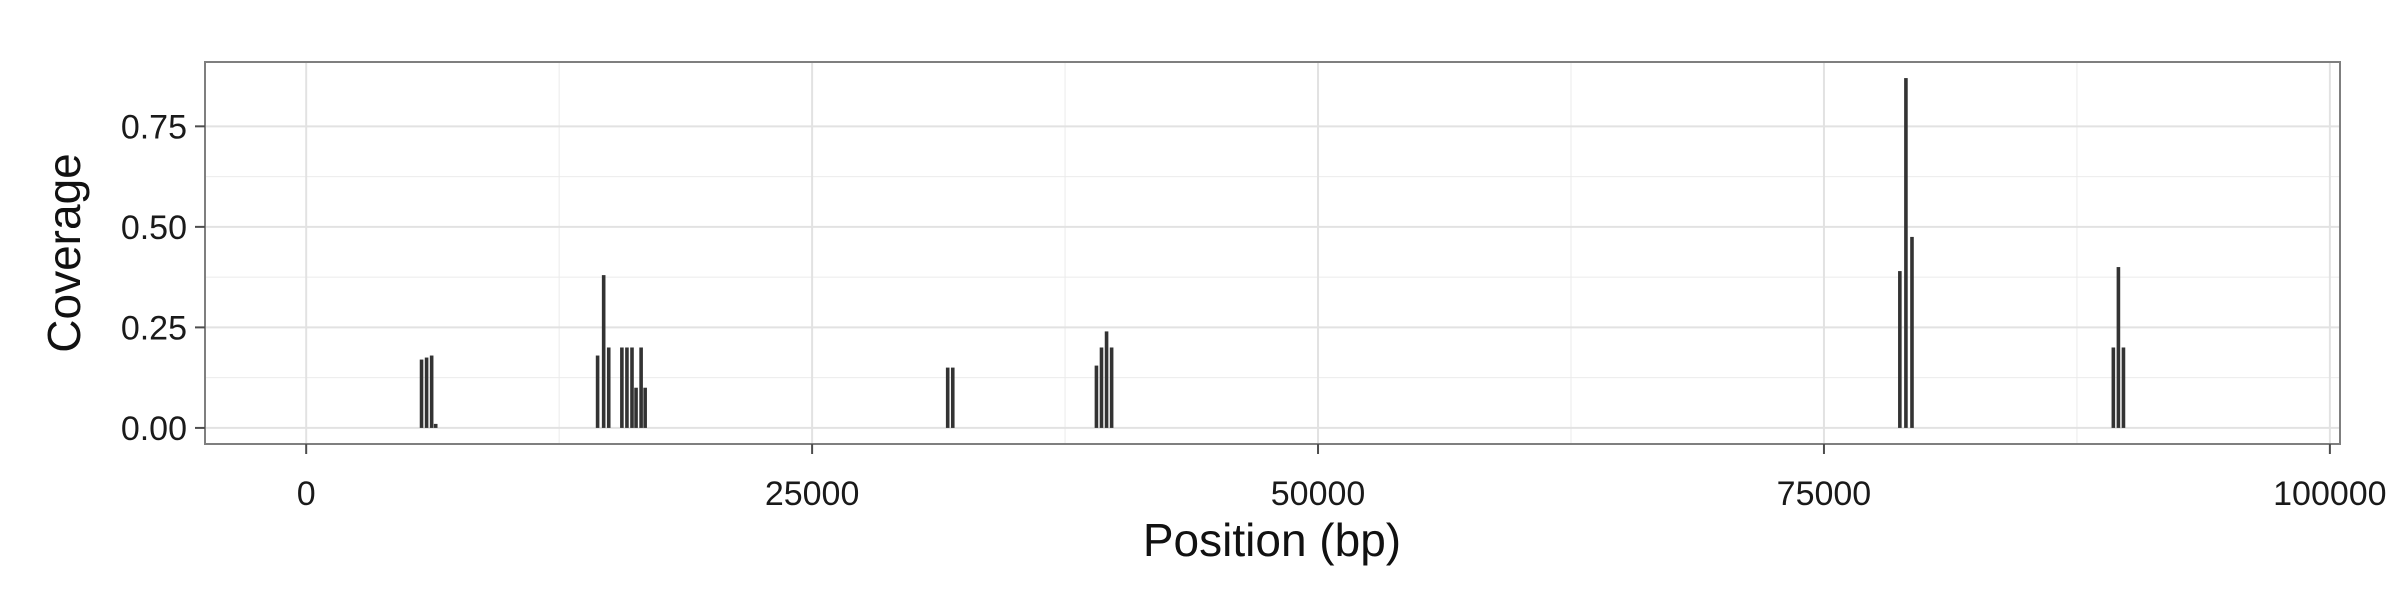 This screenshot has width=2400, height=600. I want to click on y-tick-label: 0.25, so click(154, 328).